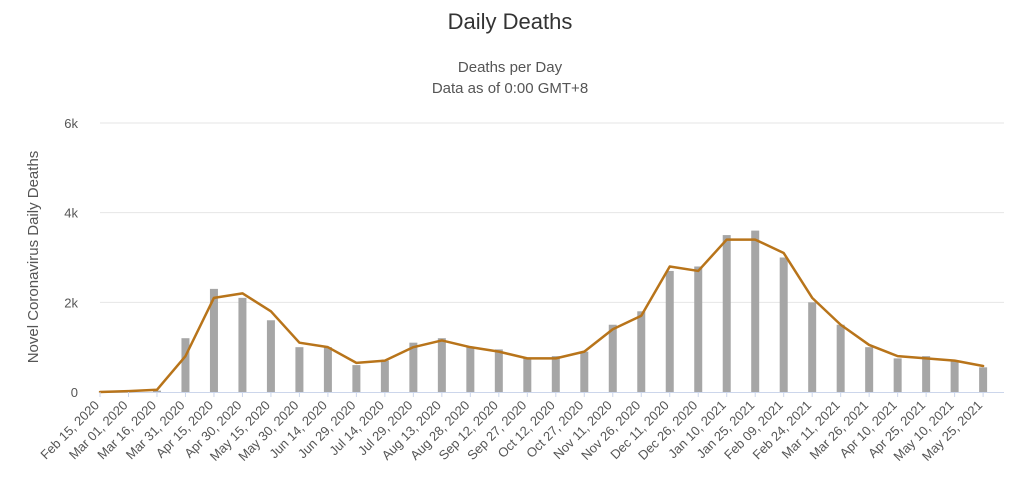 The image size is (1024, 500). What do you see at coordinates (510, 21) in the screenshot?
I see `chart-title: Daily Deaths` at bounding box center [510, 21].